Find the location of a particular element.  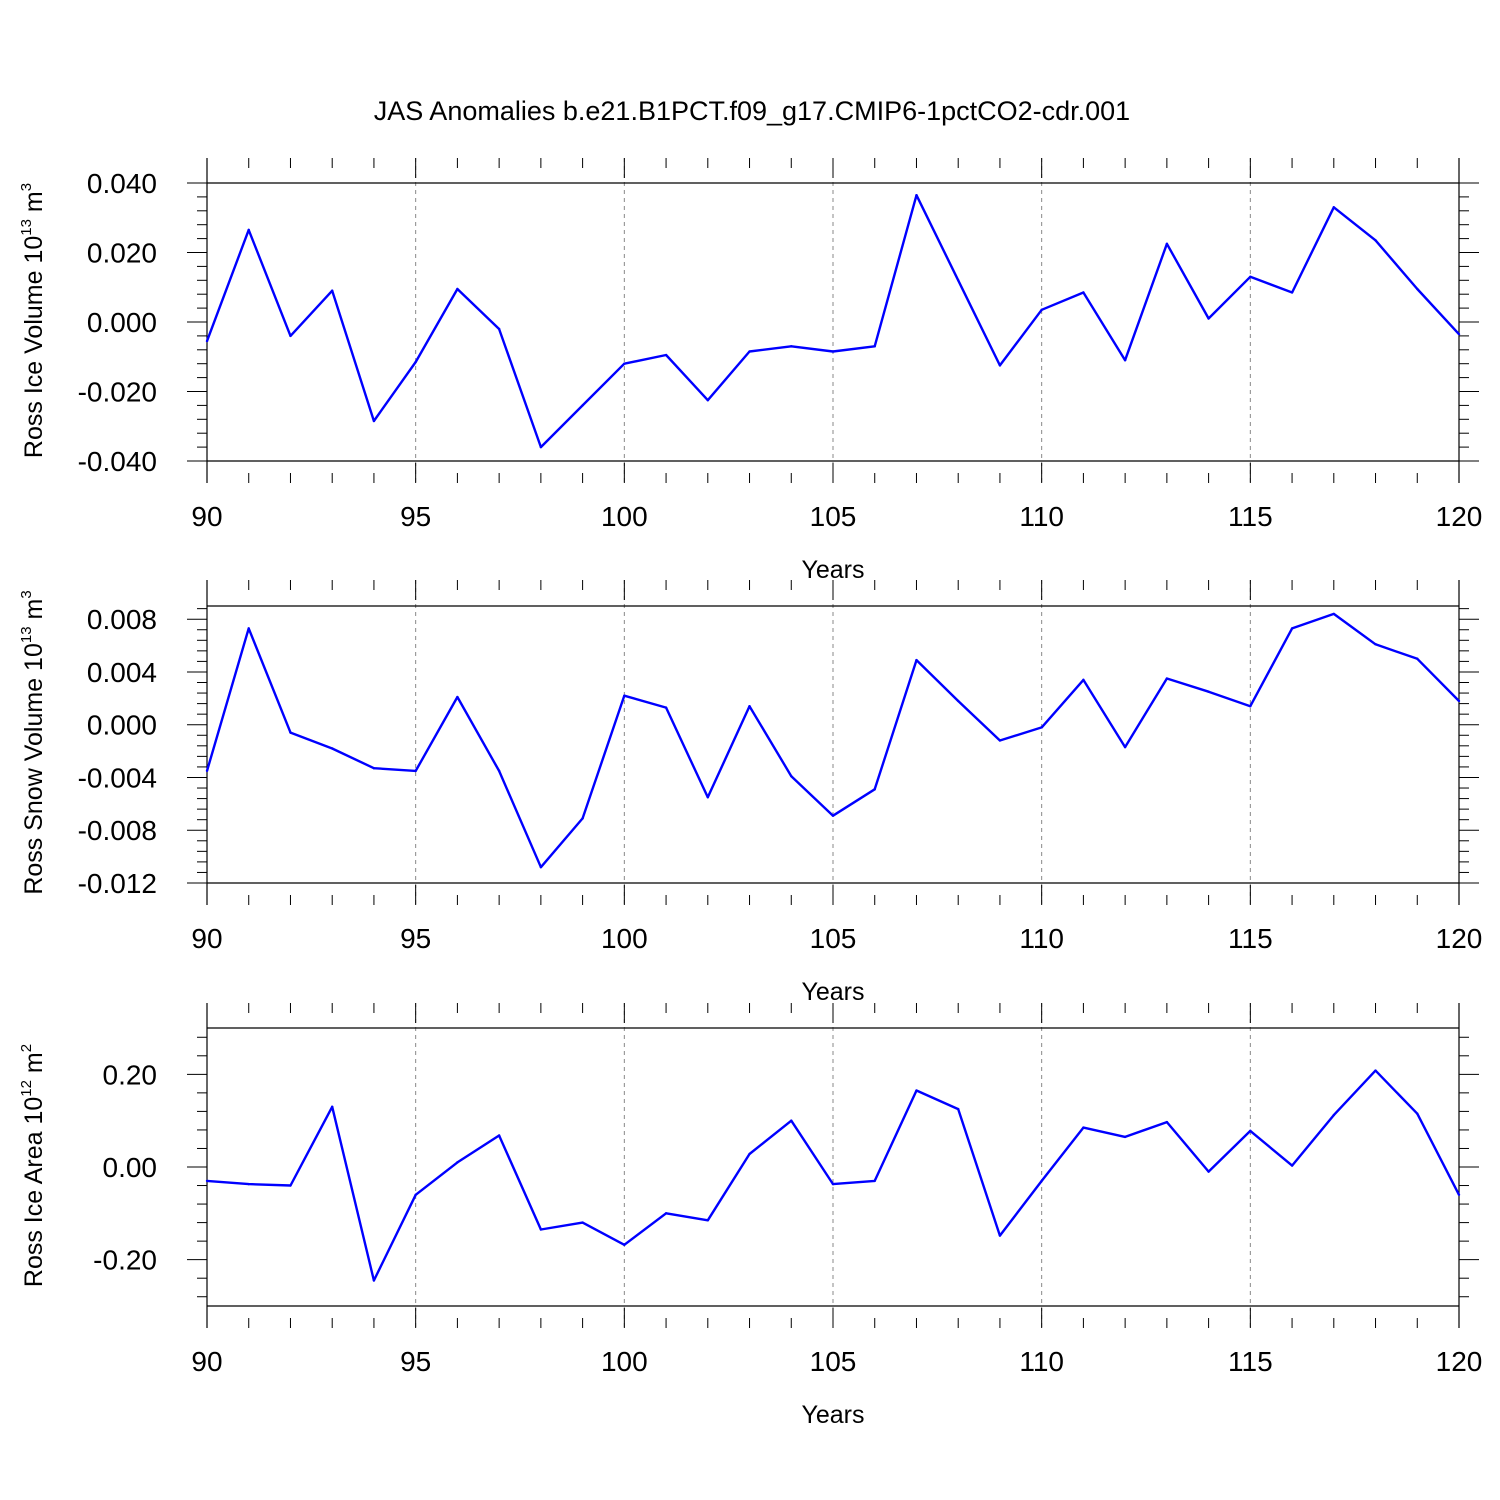

snow-volume-xtick-label: 100 is located at coordinates (624, 938).